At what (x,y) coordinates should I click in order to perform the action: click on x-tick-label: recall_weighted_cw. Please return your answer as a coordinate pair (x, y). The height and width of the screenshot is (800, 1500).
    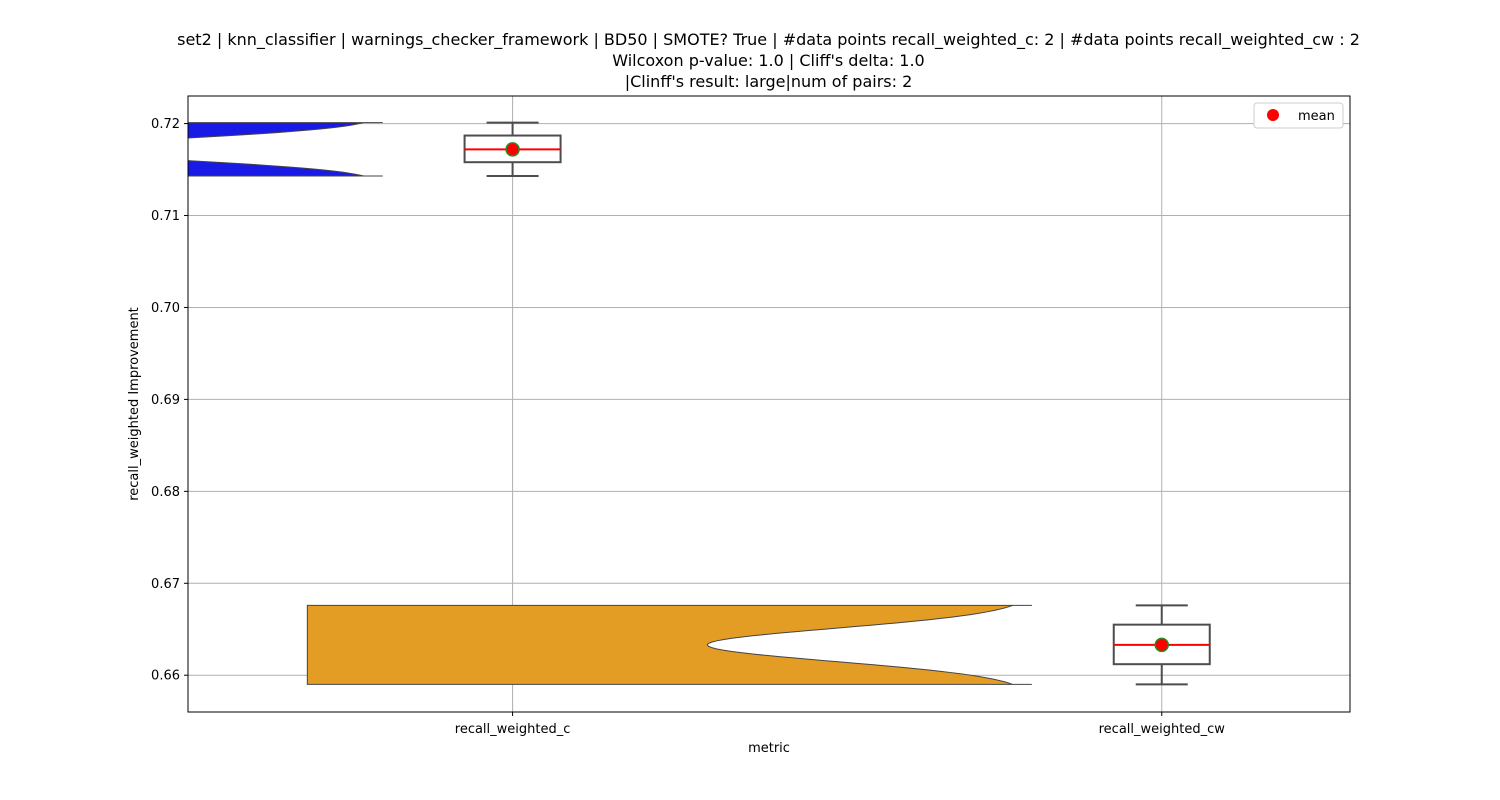
    Looking at the image, I should click on (1162, 729).